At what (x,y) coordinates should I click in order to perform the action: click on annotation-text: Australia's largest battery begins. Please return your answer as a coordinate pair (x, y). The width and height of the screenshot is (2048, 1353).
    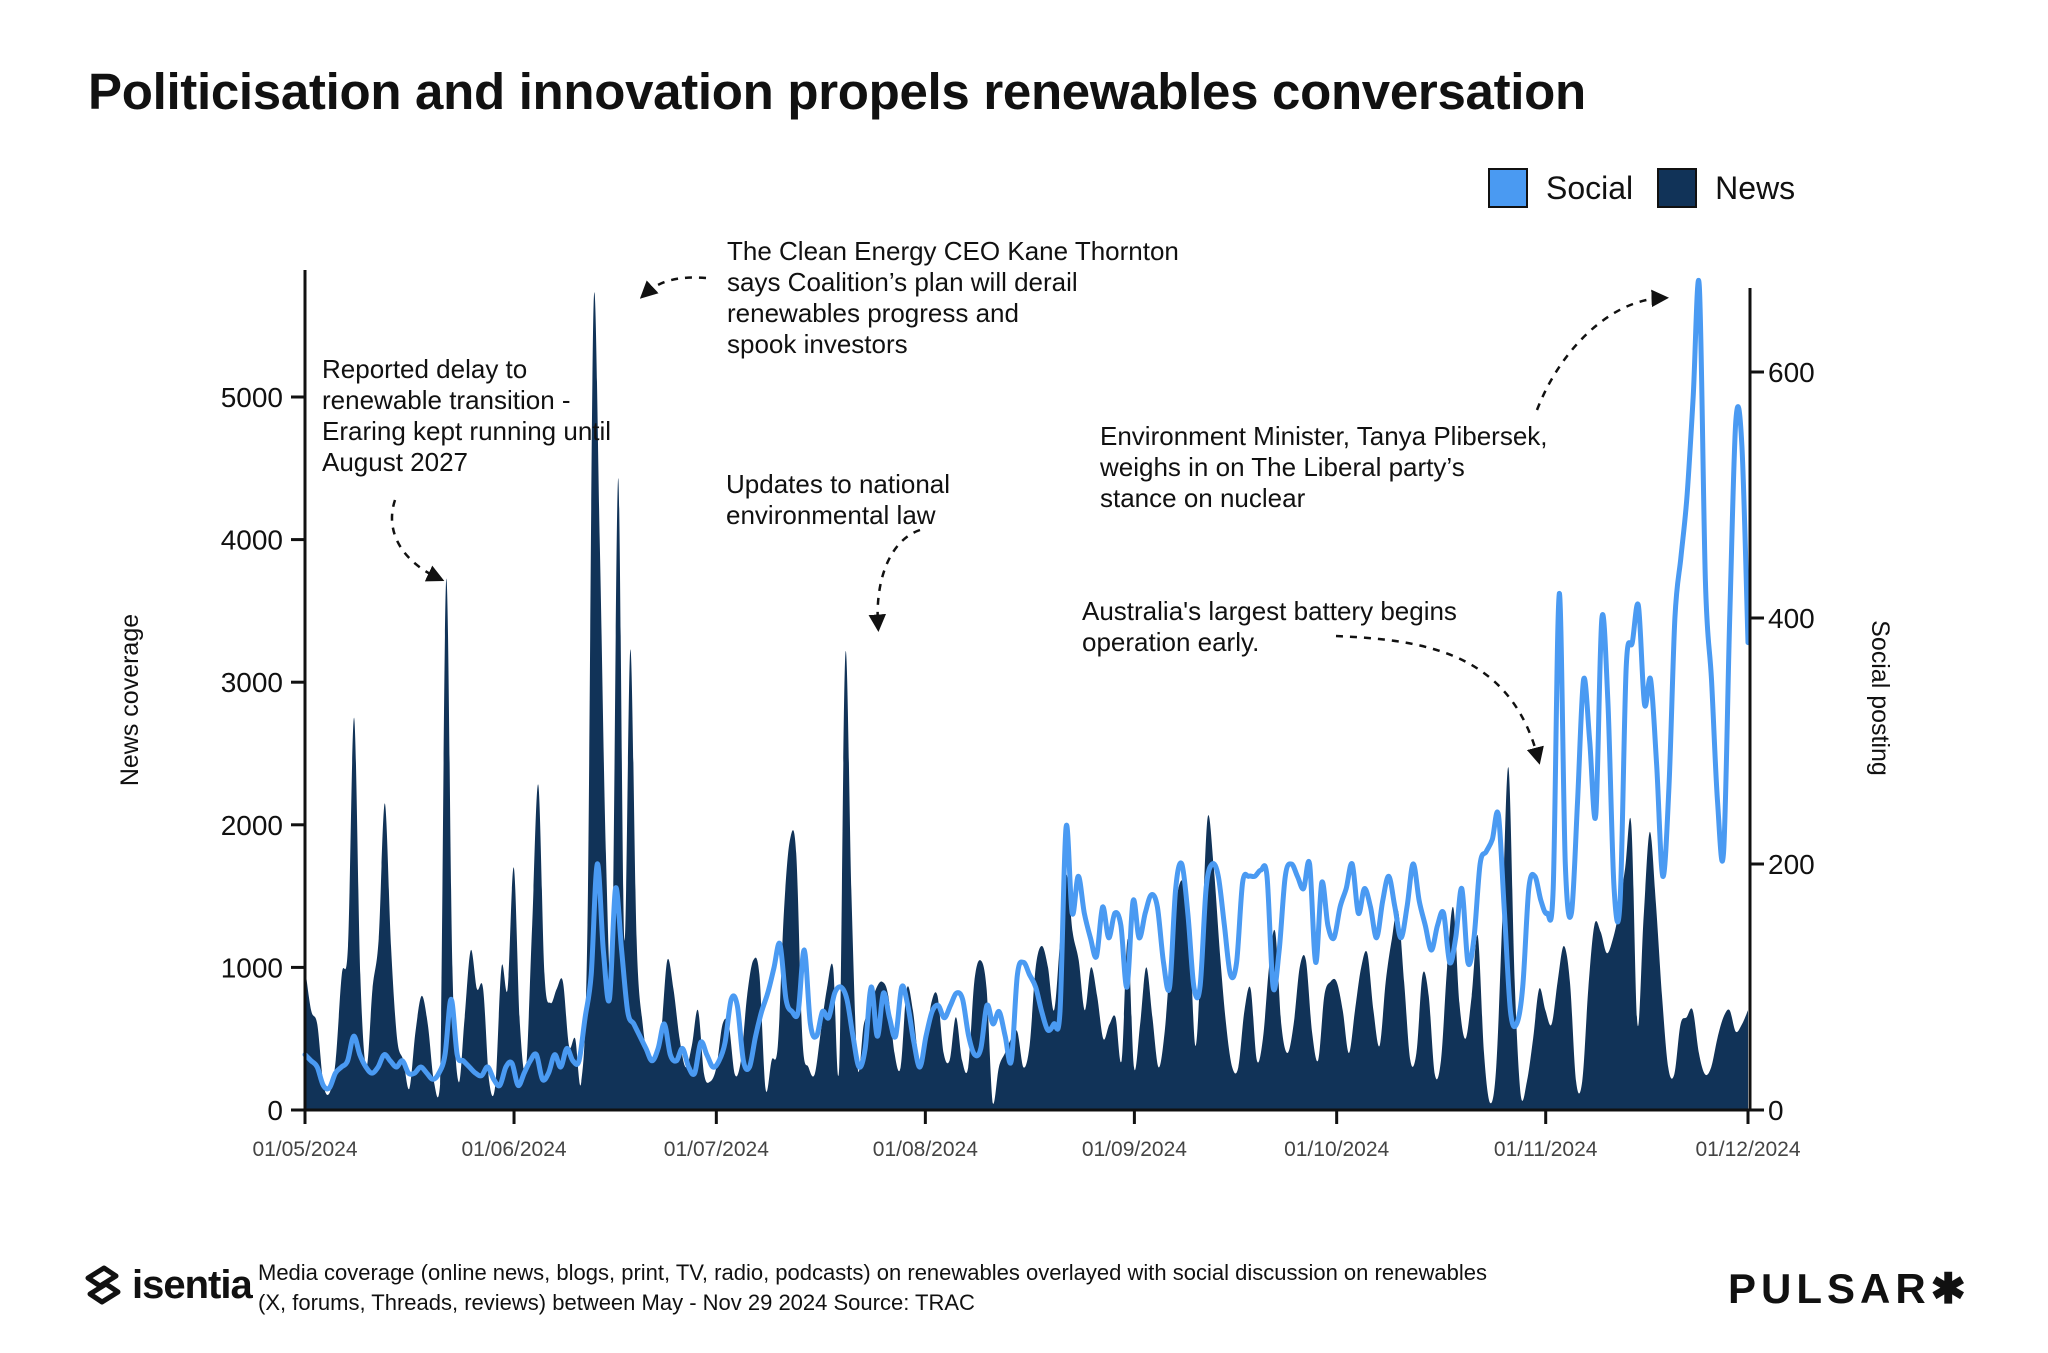
    Looking at the image, I should click on (1269, 611).